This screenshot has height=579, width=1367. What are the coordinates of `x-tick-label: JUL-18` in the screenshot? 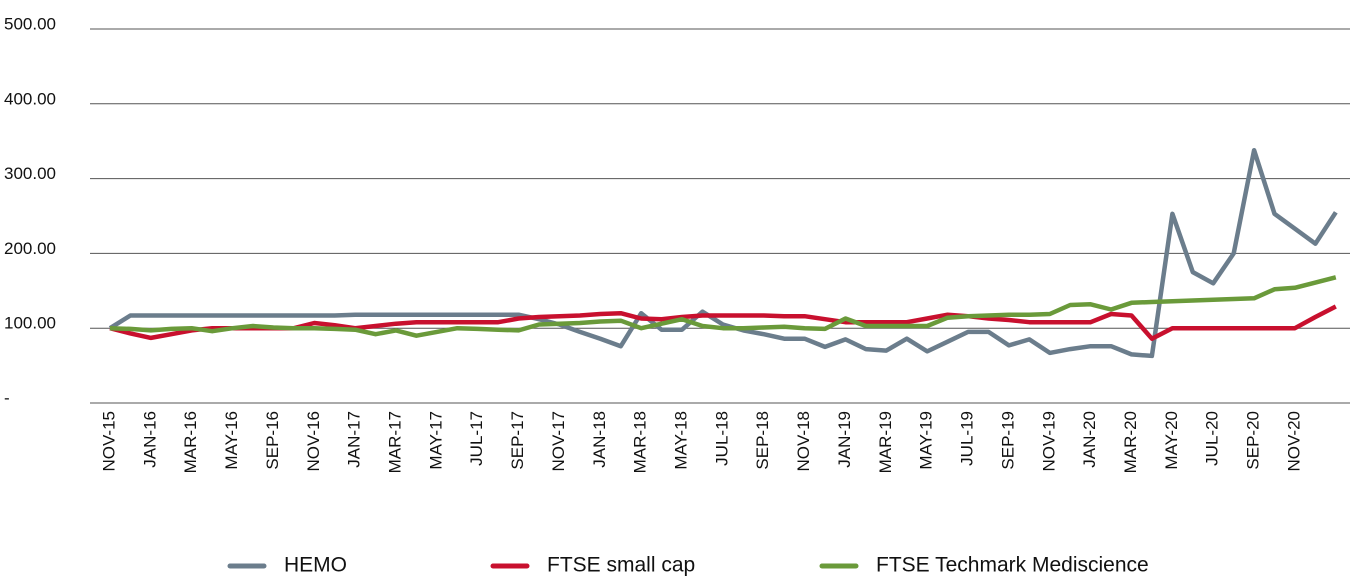 It's located at (721, 438).